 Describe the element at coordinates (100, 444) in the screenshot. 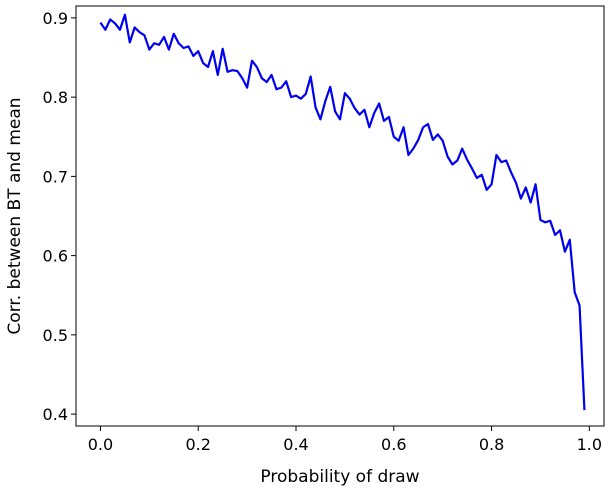

I see `x-tick-label: 0.0` at that location.